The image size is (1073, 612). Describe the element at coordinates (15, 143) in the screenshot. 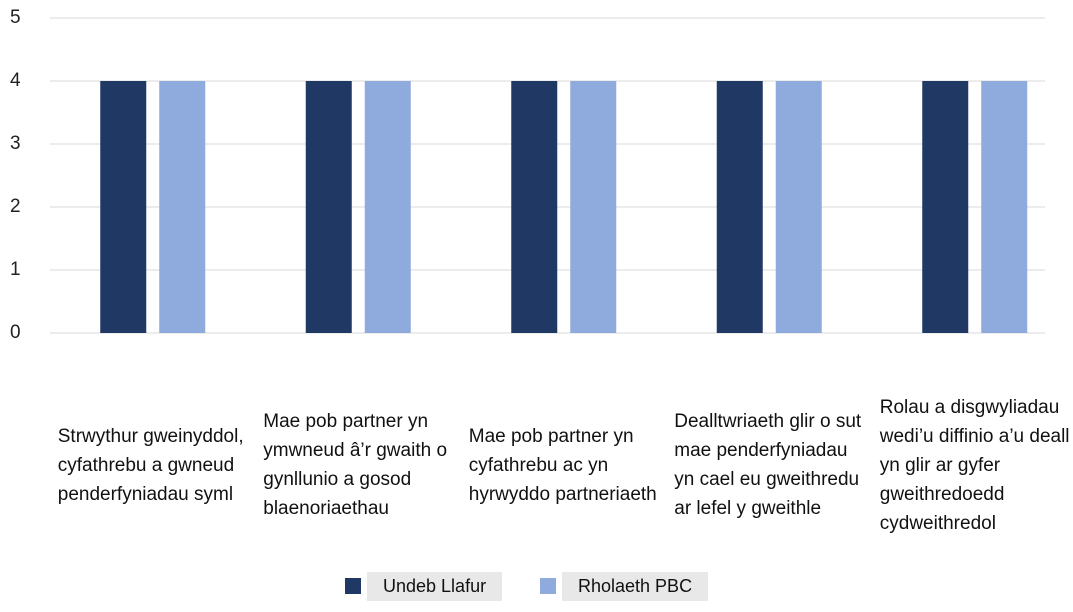

I see `y-tick-label: 3` at that location.